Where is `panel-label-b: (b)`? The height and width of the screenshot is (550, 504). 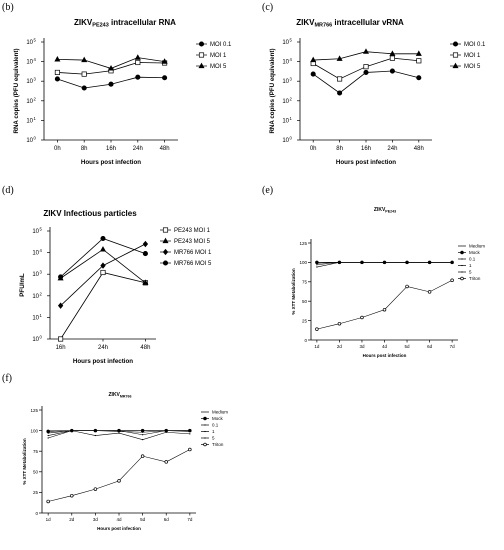 panel-label-b: (b) is located at coordinates (8, 7).